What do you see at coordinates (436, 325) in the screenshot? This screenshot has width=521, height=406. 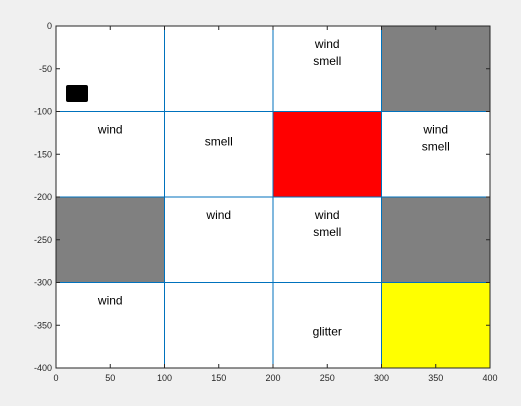 I see `gold-cell` at bounding box center [436, 325].